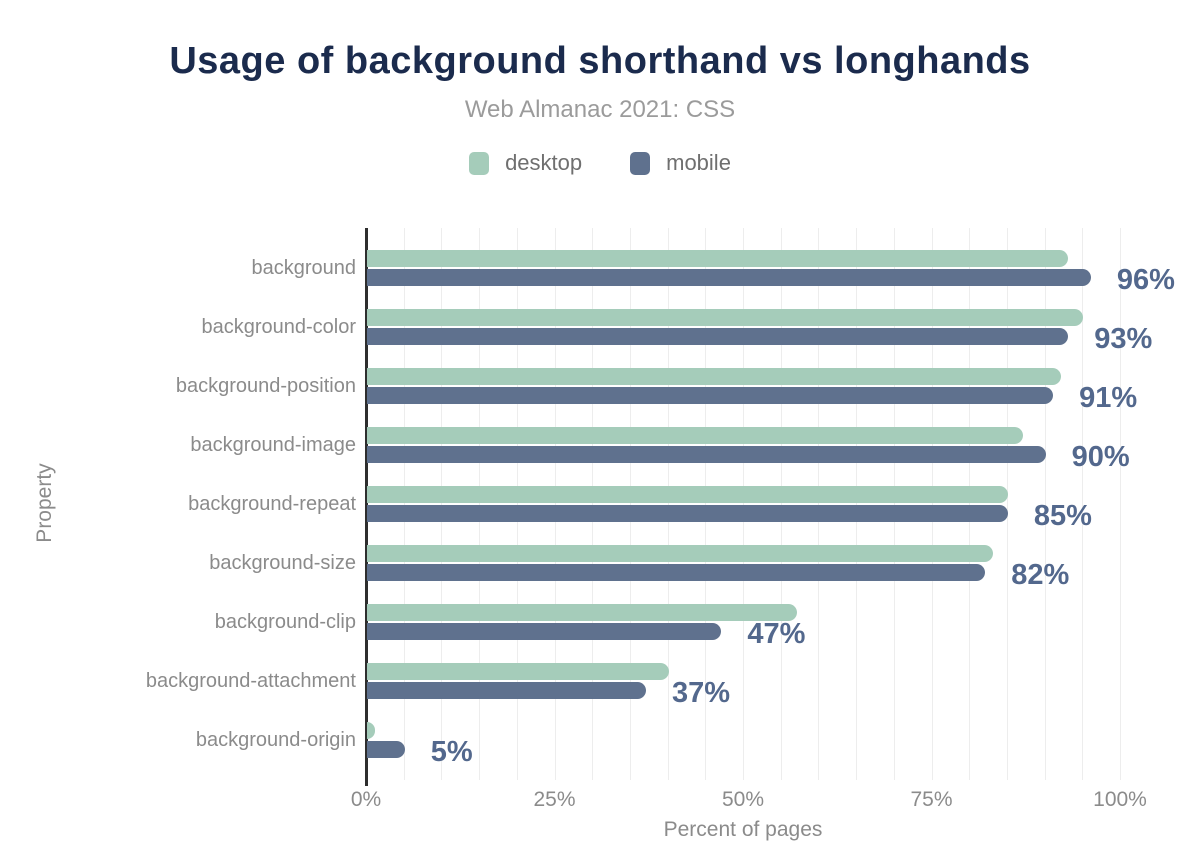  What do you see at coordinates (506, 690) in the screenshot?
I see `bar-mobile-background-attachment` at bounding box center [506, 690].